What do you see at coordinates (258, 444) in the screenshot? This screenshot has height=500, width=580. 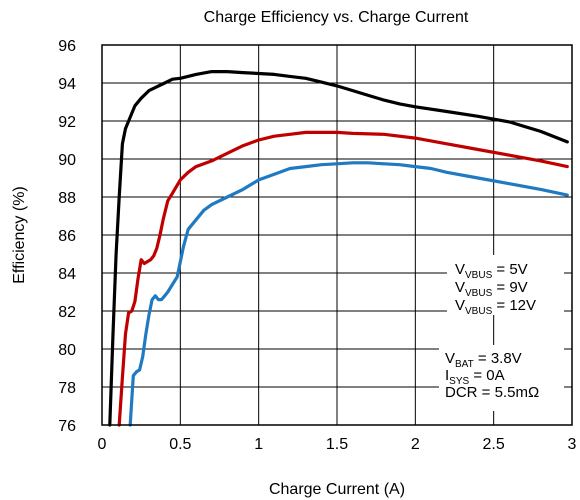 I see `x-tick-label: 1` at bounding box center [258, 444].